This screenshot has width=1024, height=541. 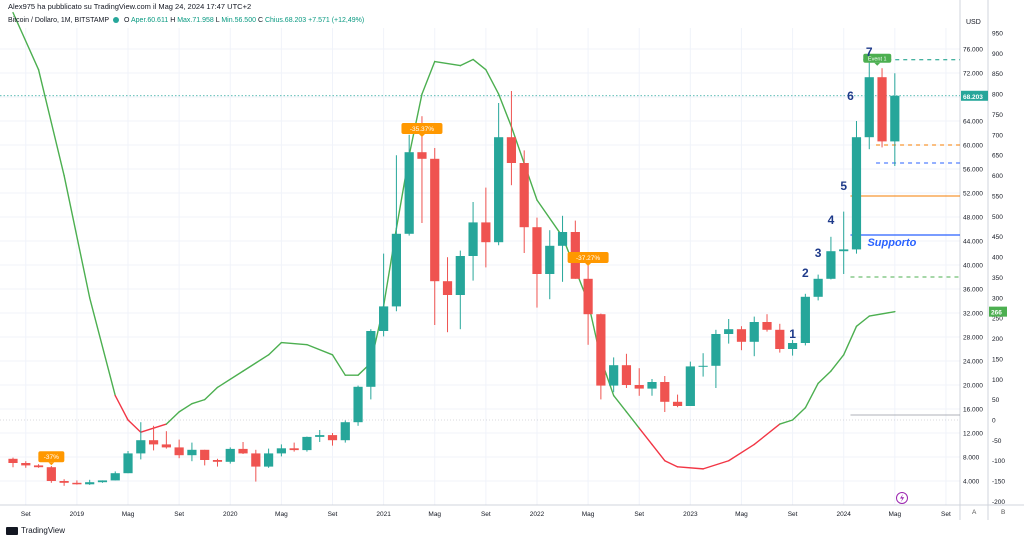 I want to click on wave-label: 6, so click(x=850, y=96).